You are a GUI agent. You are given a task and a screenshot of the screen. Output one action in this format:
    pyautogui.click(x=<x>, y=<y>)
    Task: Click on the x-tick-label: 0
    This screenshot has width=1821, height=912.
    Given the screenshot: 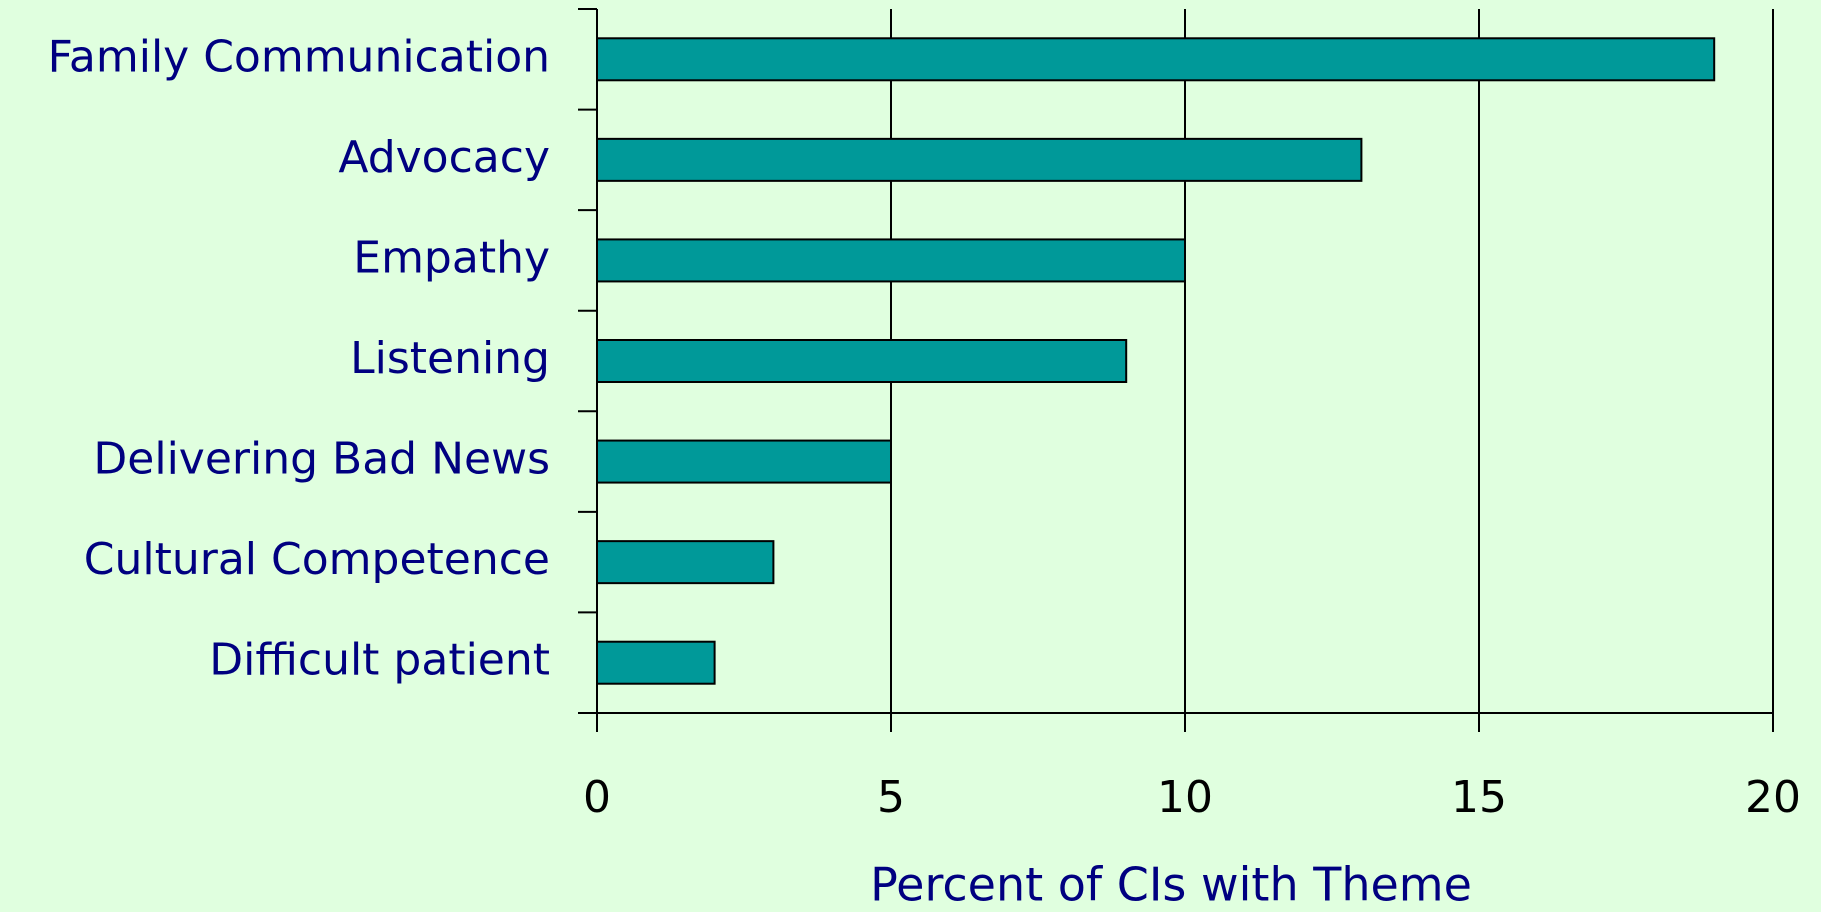 What is the action you would take?
    pyautogui.click(x=597, y=797)
    